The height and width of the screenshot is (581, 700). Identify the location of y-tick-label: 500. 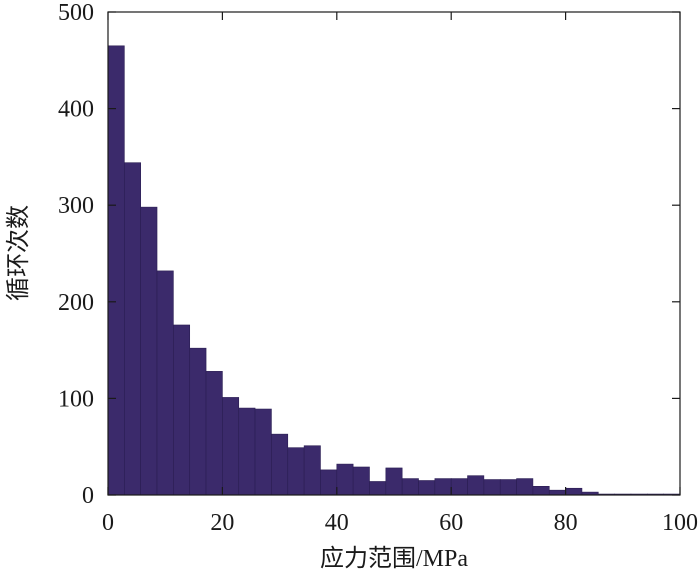
(76, 13).